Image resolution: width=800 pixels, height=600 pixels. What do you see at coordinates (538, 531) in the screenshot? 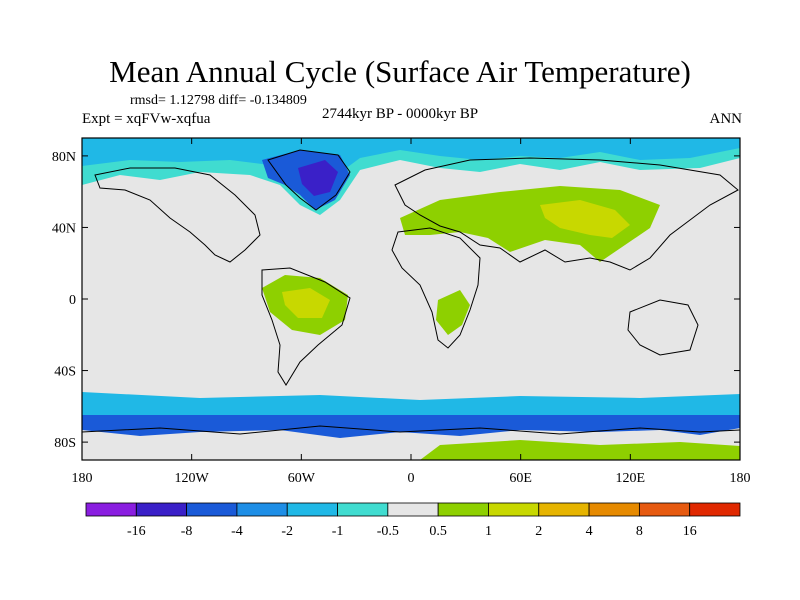
I see `colorbar-label: 2` at bounding box center [538, 531].